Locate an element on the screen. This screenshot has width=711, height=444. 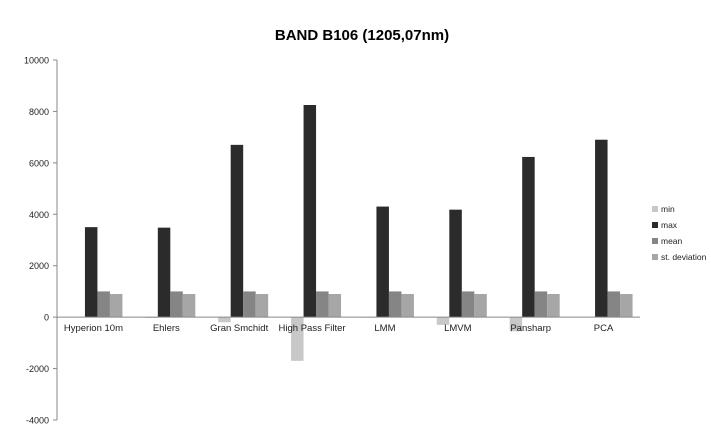
y-tick-label: 0 is located at coordinates (46, 318).